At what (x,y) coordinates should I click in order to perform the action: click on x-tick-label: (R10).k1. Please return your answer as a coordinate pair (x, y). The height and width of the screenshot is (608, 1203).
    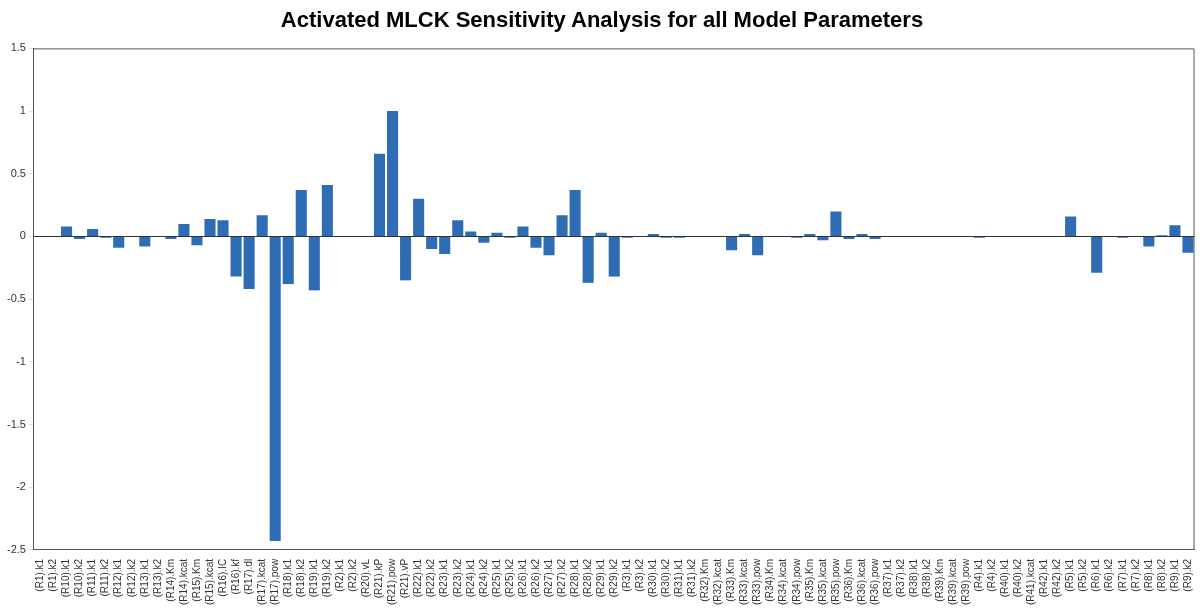
    Looking at the image, I should click on (66, 578).